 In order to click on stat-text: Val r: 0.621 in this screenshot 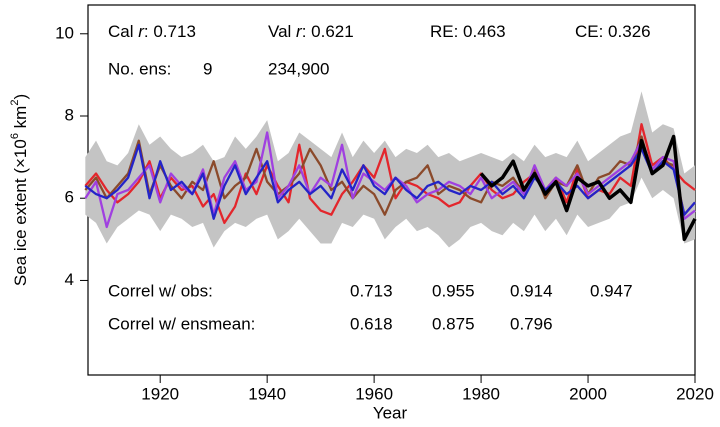, I will do `click(311, 31)`.